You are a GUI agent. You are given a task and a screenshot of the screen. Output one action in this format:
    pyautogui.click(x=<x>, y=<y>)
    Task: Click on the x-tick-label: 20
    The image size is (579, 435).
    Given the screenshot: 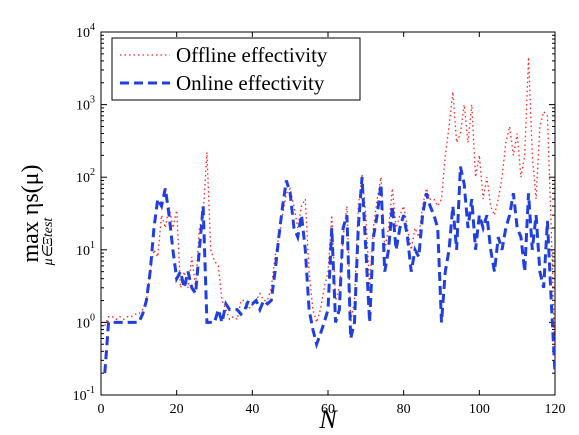 What is the action you would take?
    pyautogui.click(x=177, y=409)
    